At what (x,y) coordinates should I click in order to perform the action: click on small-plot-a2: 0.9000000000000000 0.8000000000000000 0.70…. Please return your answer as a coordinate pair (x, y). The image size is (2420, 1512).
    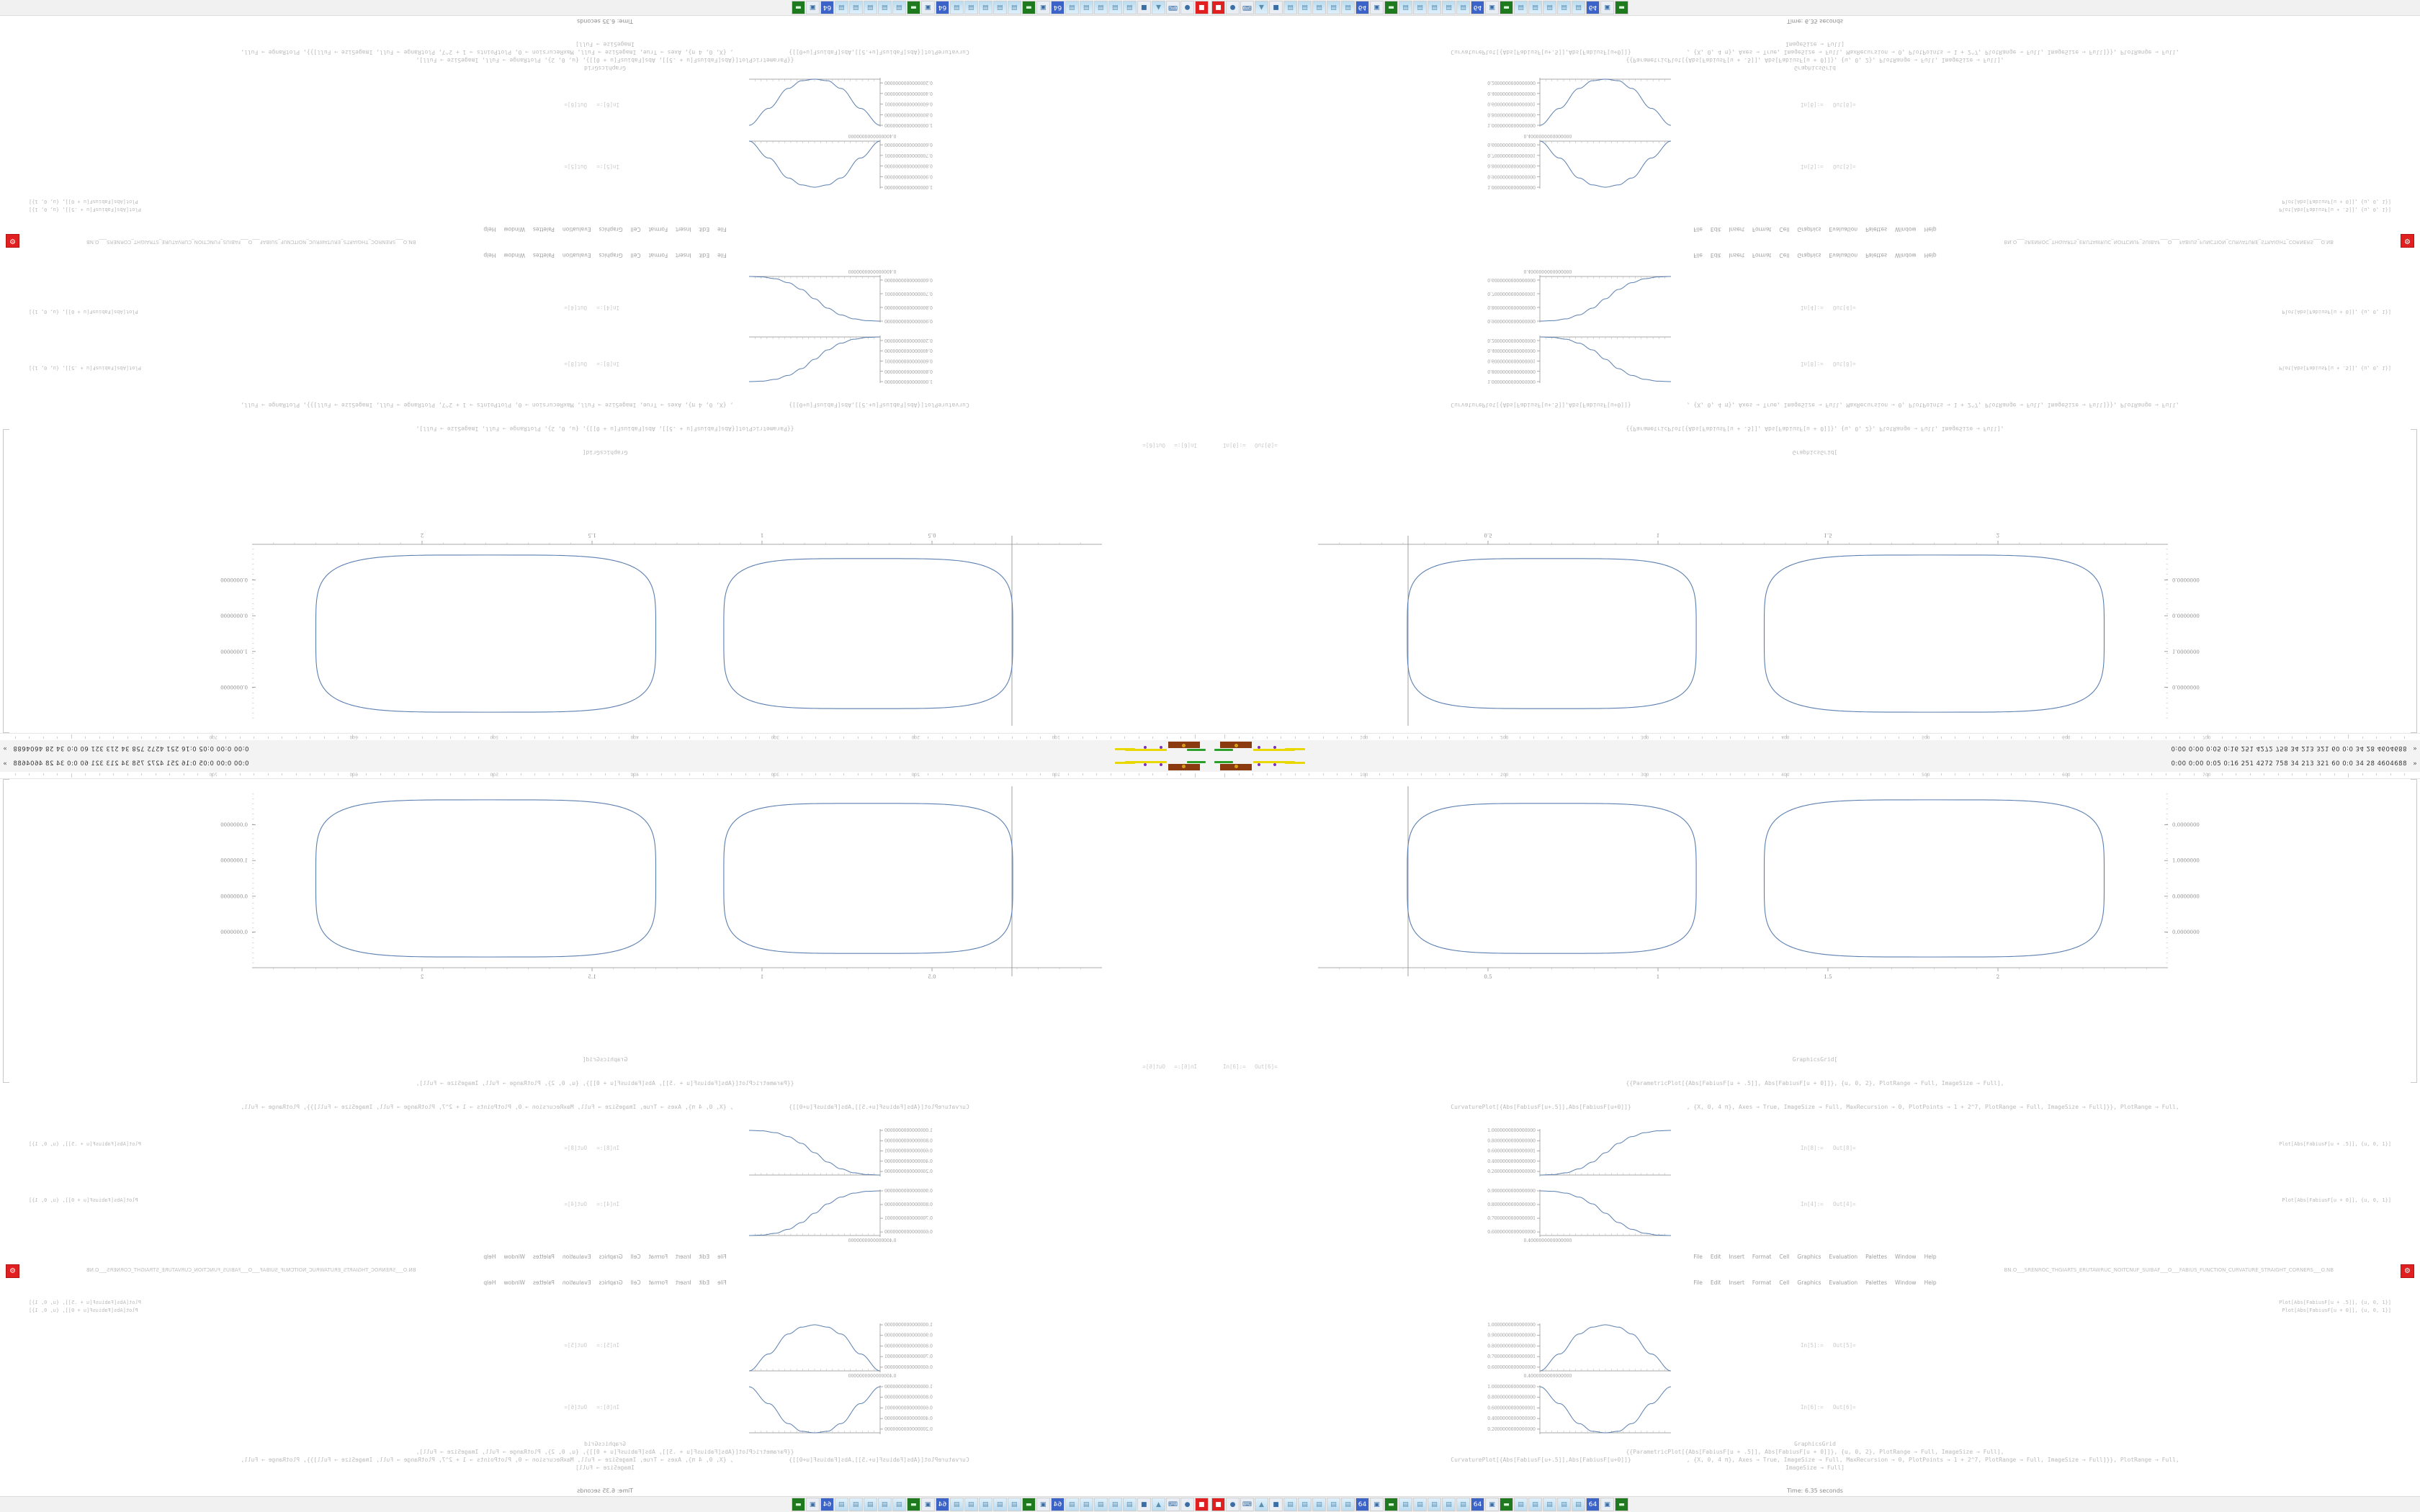
    Looking at the image, I should click on (850, 1215).